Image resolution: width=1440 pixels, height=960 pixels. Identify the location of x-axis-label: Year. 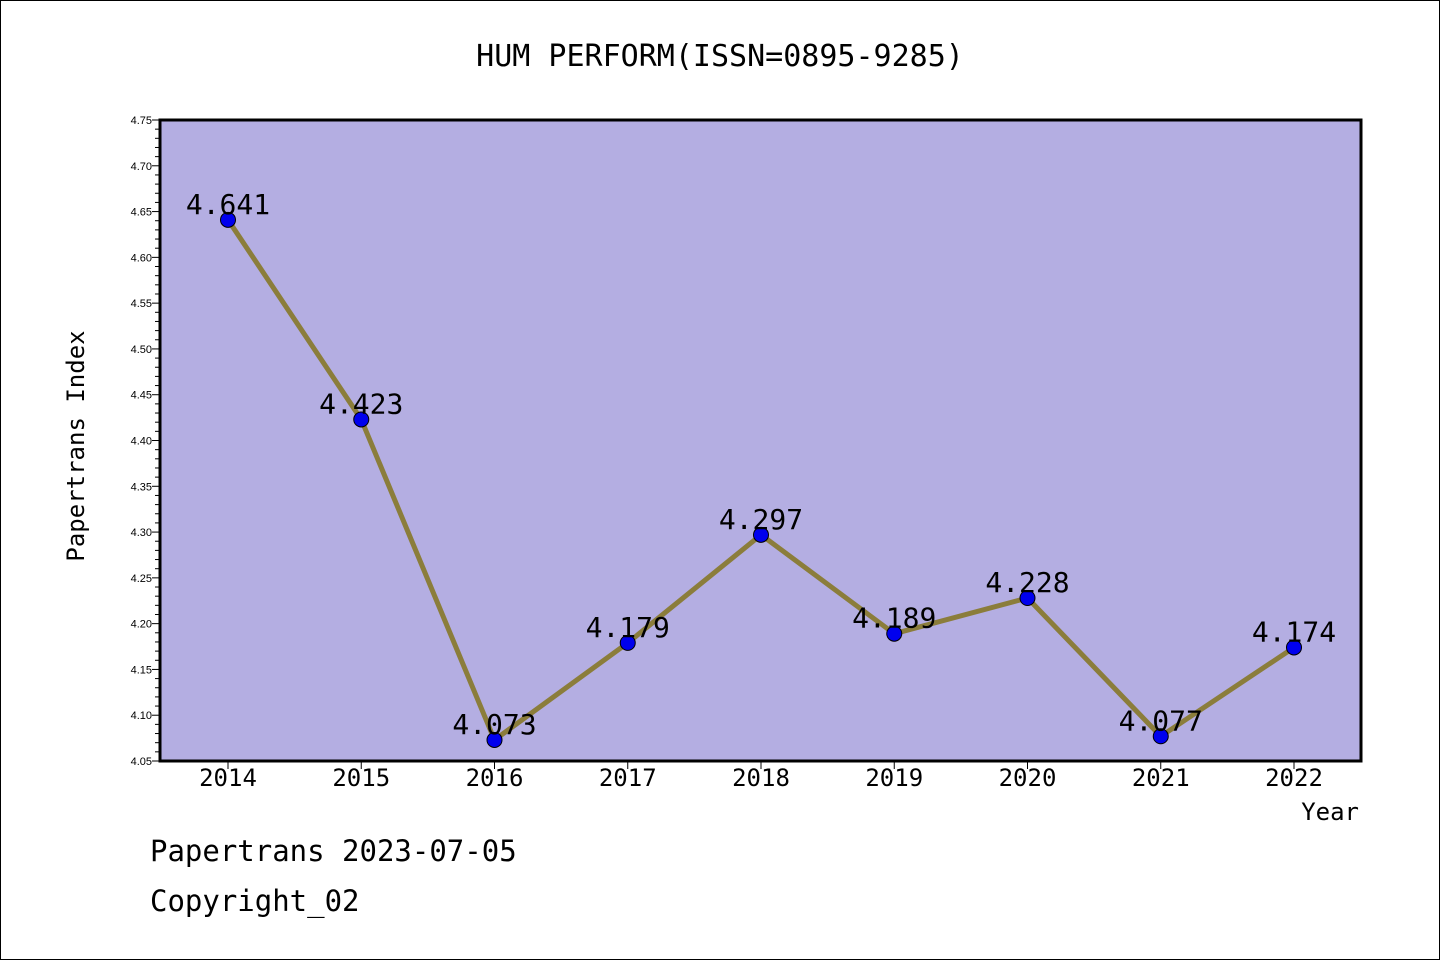
(1330, 812).